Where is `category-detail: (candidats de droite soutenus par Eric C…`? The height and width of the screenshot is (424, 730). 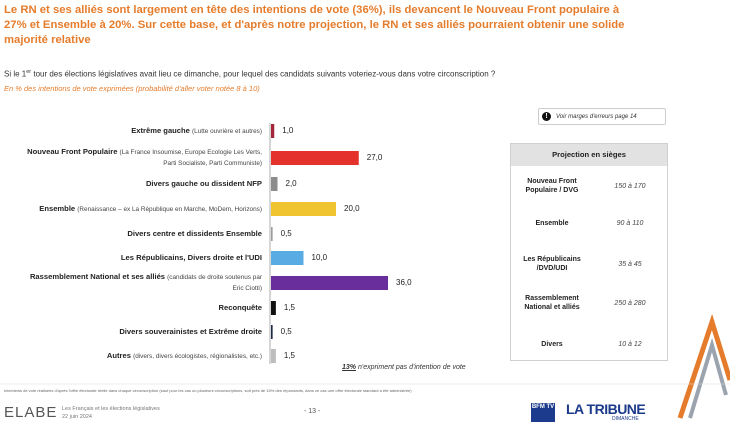 category-detail: (candidats de droite soutenus par Eric C… is located at coordinates (214, 283).